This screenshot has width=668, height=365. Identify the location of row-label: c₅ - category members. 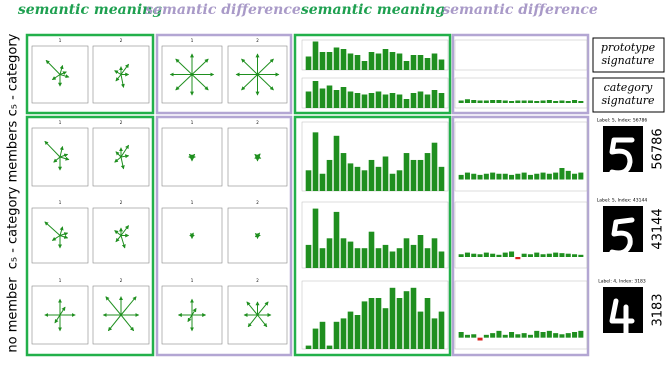
(13, 194).